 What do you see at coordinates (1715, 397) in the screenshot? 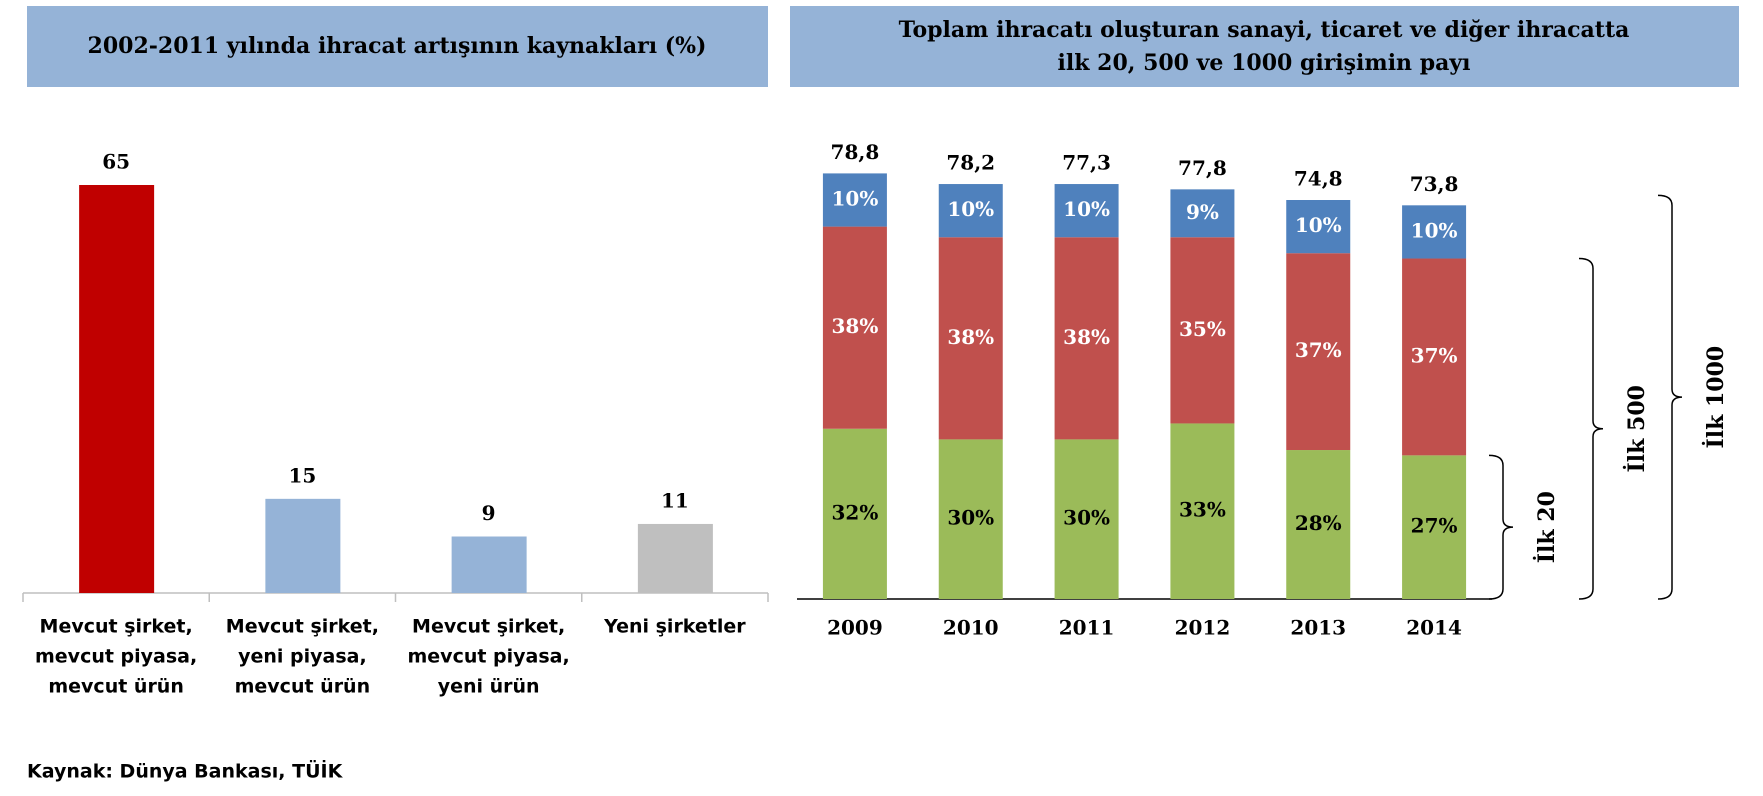
I see `bracket-label: İlk 1000` at bounding box center [1715, 397].